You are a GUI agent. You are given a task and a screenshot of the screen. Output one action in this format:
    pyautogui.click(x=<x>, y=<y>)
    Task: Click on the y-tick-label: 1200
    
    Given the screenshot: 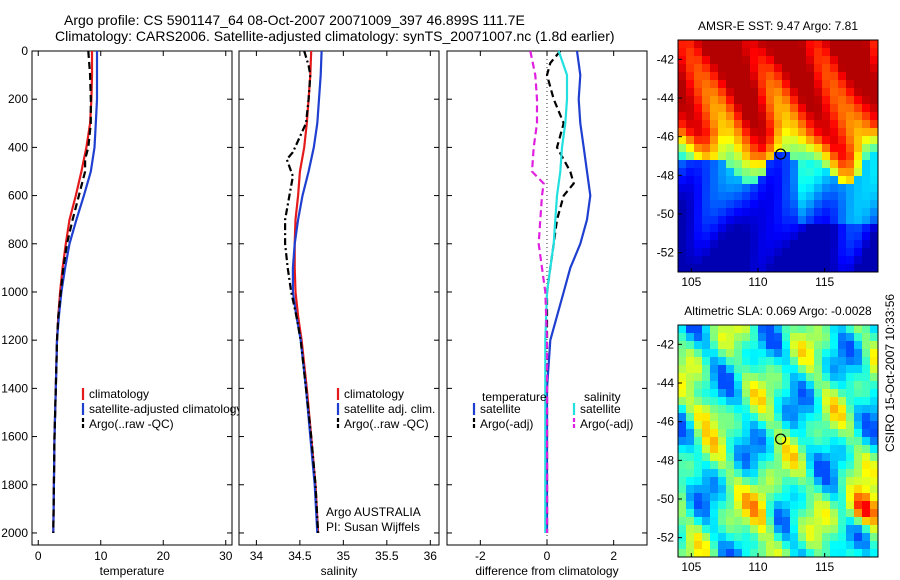 What is the action you would take?
    pyautogui.click(x=14, y=340)
    